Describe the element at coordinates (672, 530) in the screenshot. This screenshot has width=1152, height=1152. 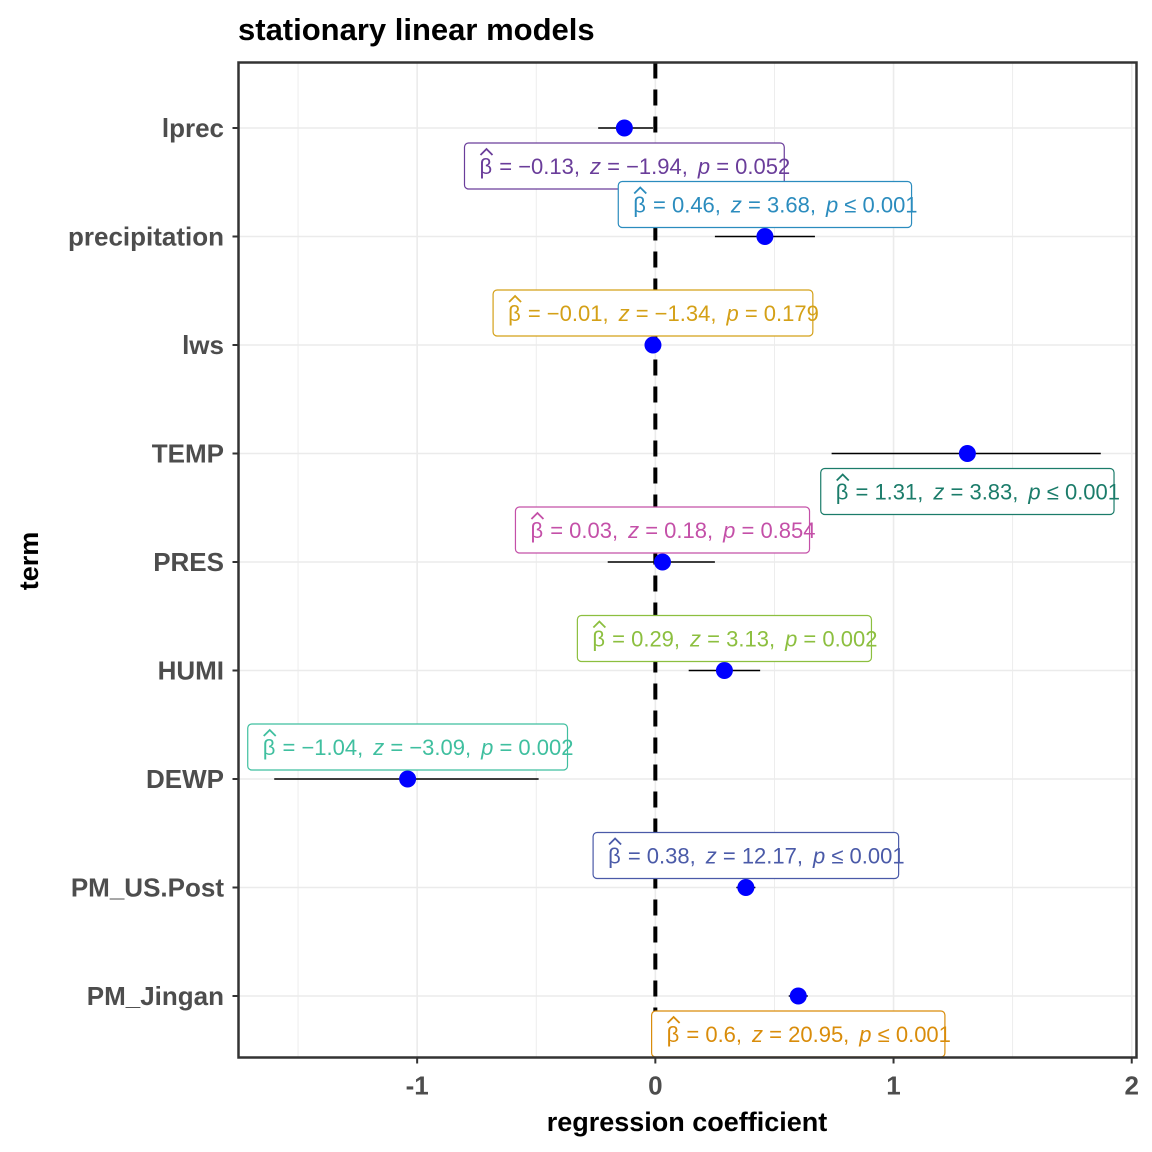
I see `stat-label-text: β = 0.03, z = 0.18, p = 0.854` at that location.